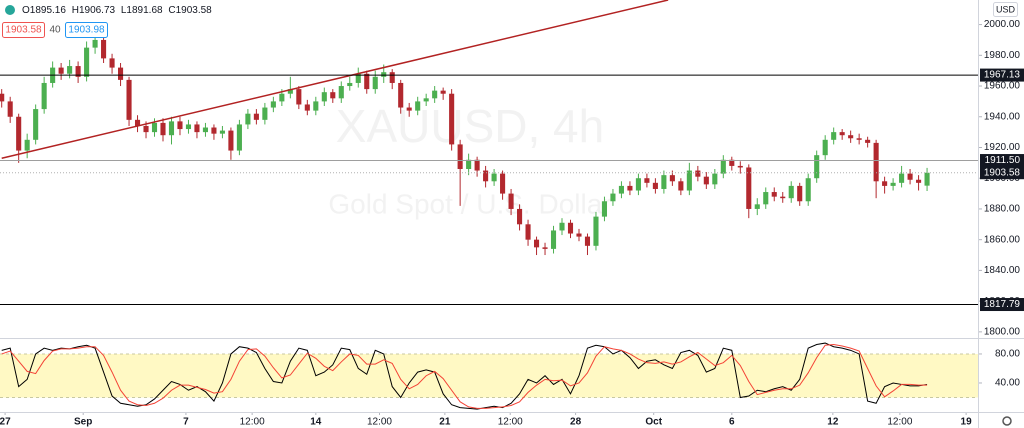  What do you see at coordinates (44, 10) in the screenshot?
I see `ohlc-open: O1895.16` at bounding box center [44, 10].